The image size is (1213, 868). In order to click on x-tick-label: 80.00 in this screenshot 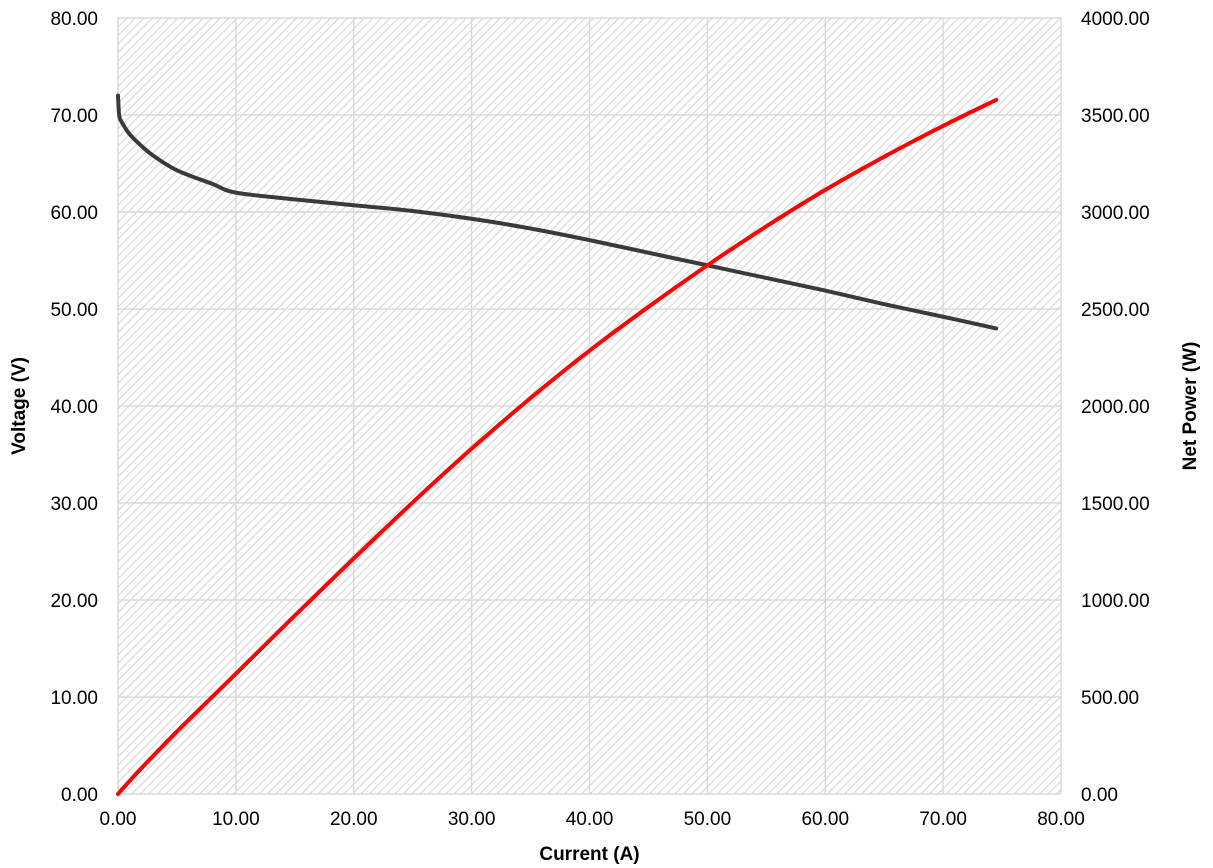, I will do `click(1061, 819)`.